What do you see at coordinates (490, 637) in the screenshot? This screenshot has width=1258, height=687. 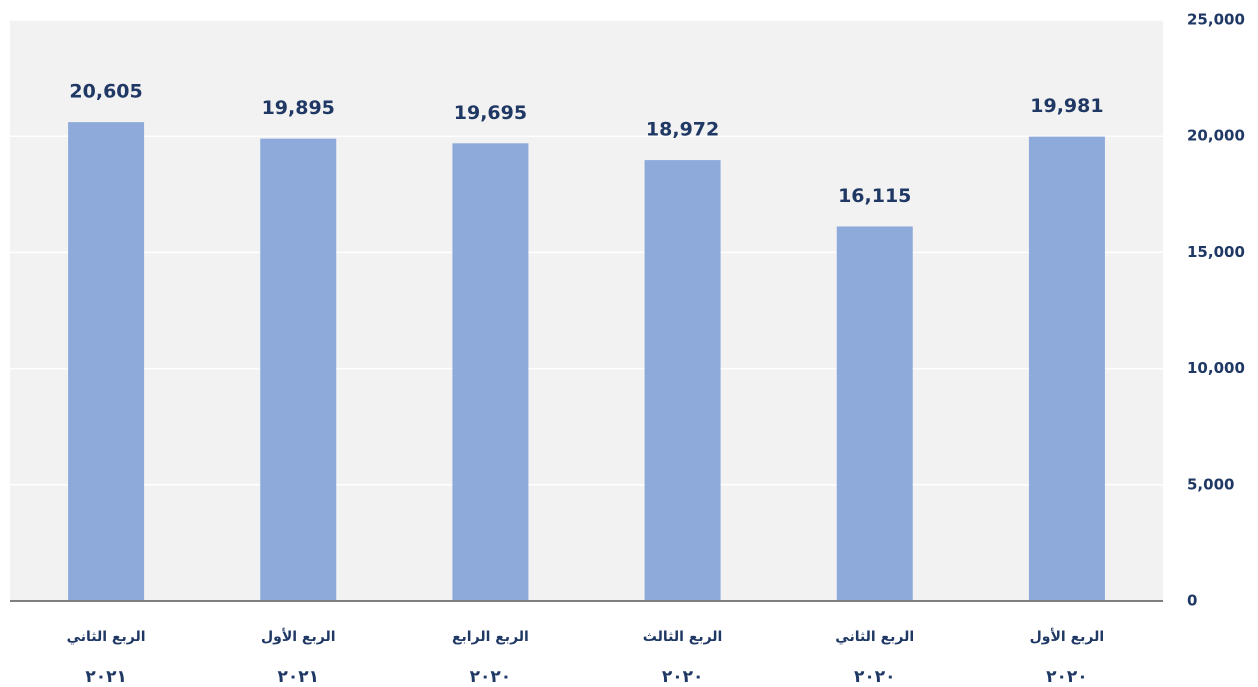 I see `x-tick-label: الربع الرابع` at bounding box center [490, 637].